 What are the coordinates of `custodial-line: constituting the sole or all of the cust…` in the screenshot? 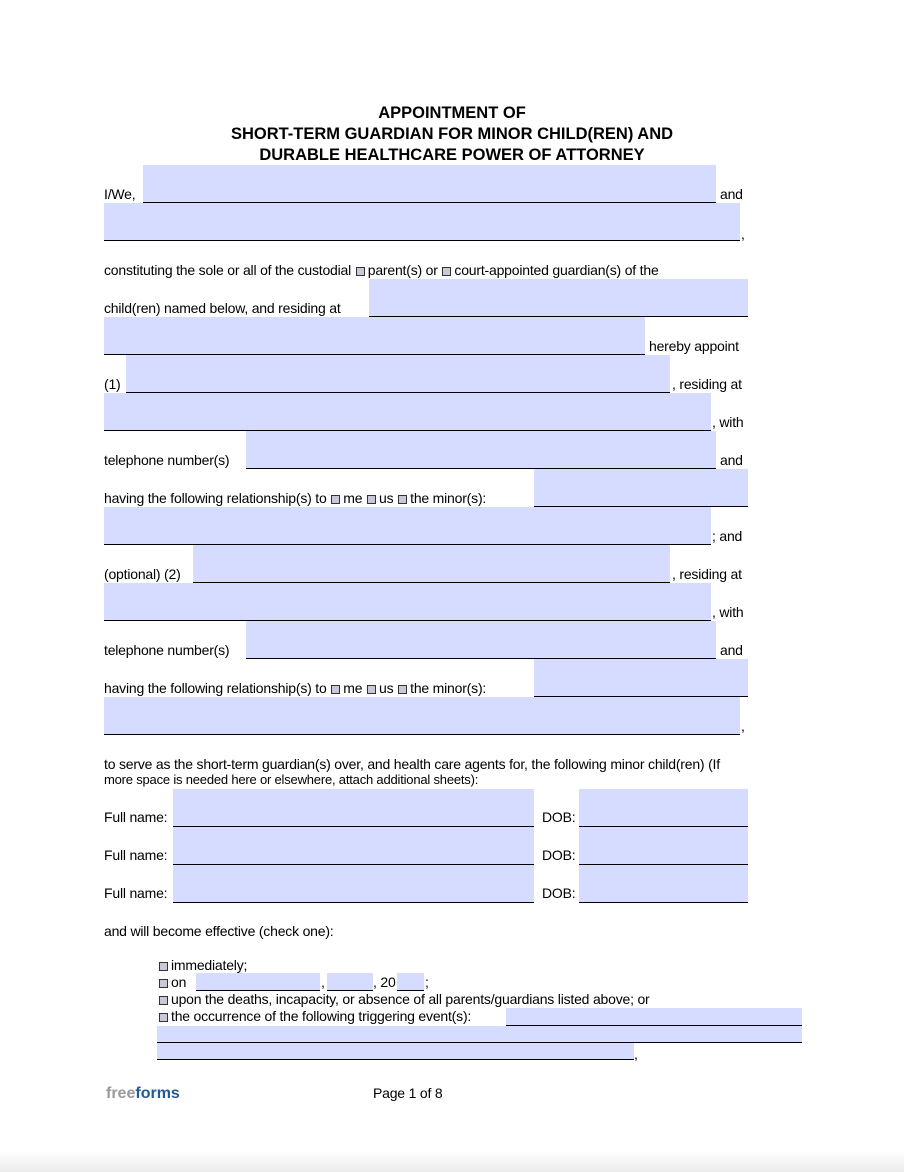 It's located at (381, 270).